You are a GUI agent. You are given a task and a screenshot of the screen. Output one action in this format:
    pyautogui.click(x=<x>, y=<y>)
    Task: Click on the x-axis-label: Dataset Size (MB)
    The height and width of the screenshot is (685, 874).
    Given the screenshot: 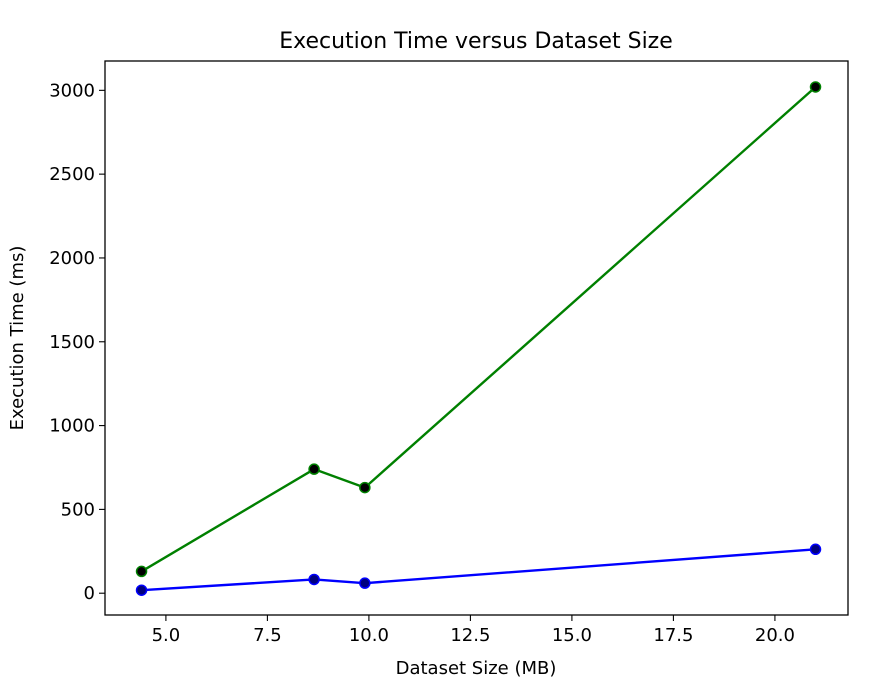 What is the action you would take?
    pyautogui.click(x=476, y=668)
    